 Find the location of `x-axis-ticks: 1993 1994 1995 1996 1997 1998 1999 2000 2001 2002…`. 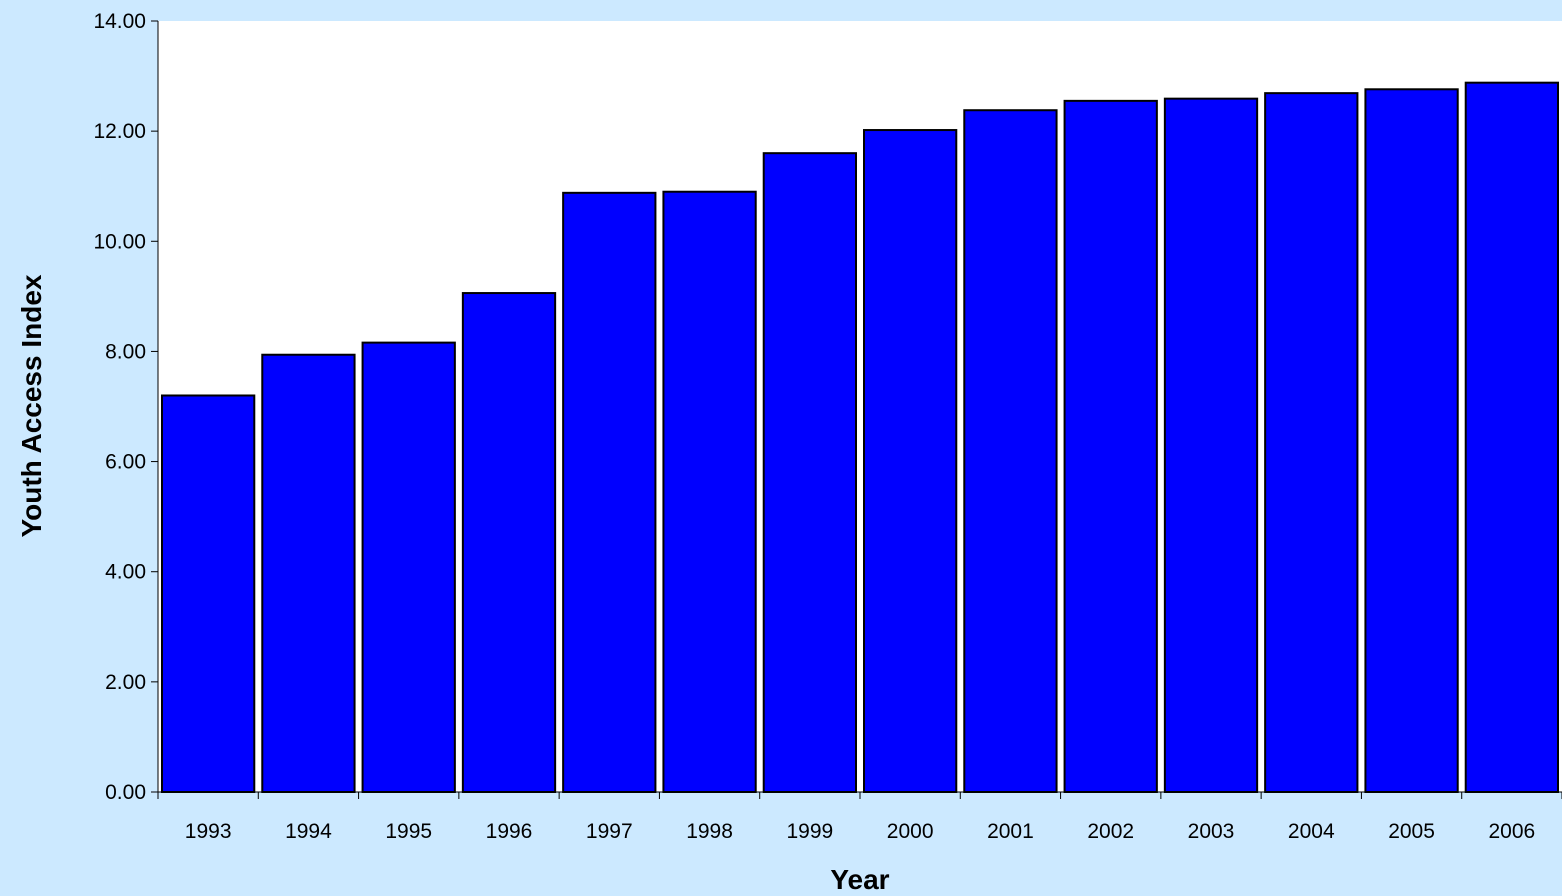

x-axis-ticks: 1993 1994 1995 1996 1997 1998 1999 2000 2001 2002… is located at coordinates (859, 817).